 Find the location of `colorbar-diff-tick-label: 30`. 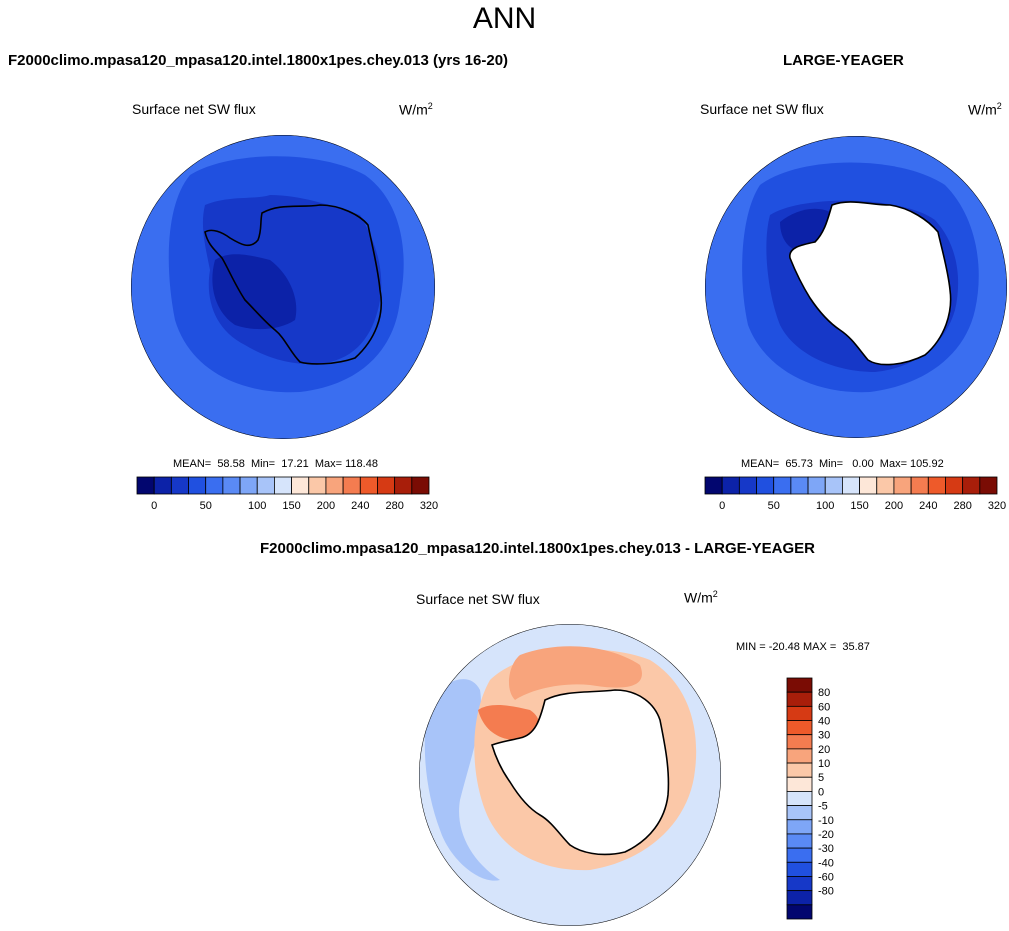

colorbar-diff-tick-label: 30 is located at coordinates (824, 736).